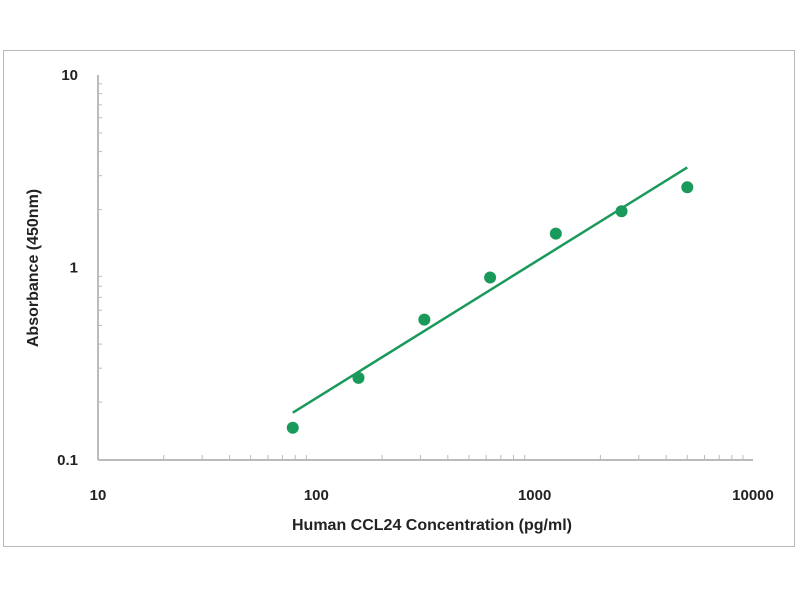 The width and height of the screenshot is (800, 600). What do you see at coordinates (69, 75) in the screenshot?
I see `y-tick-label: 10` at bounding box center [69, 75].